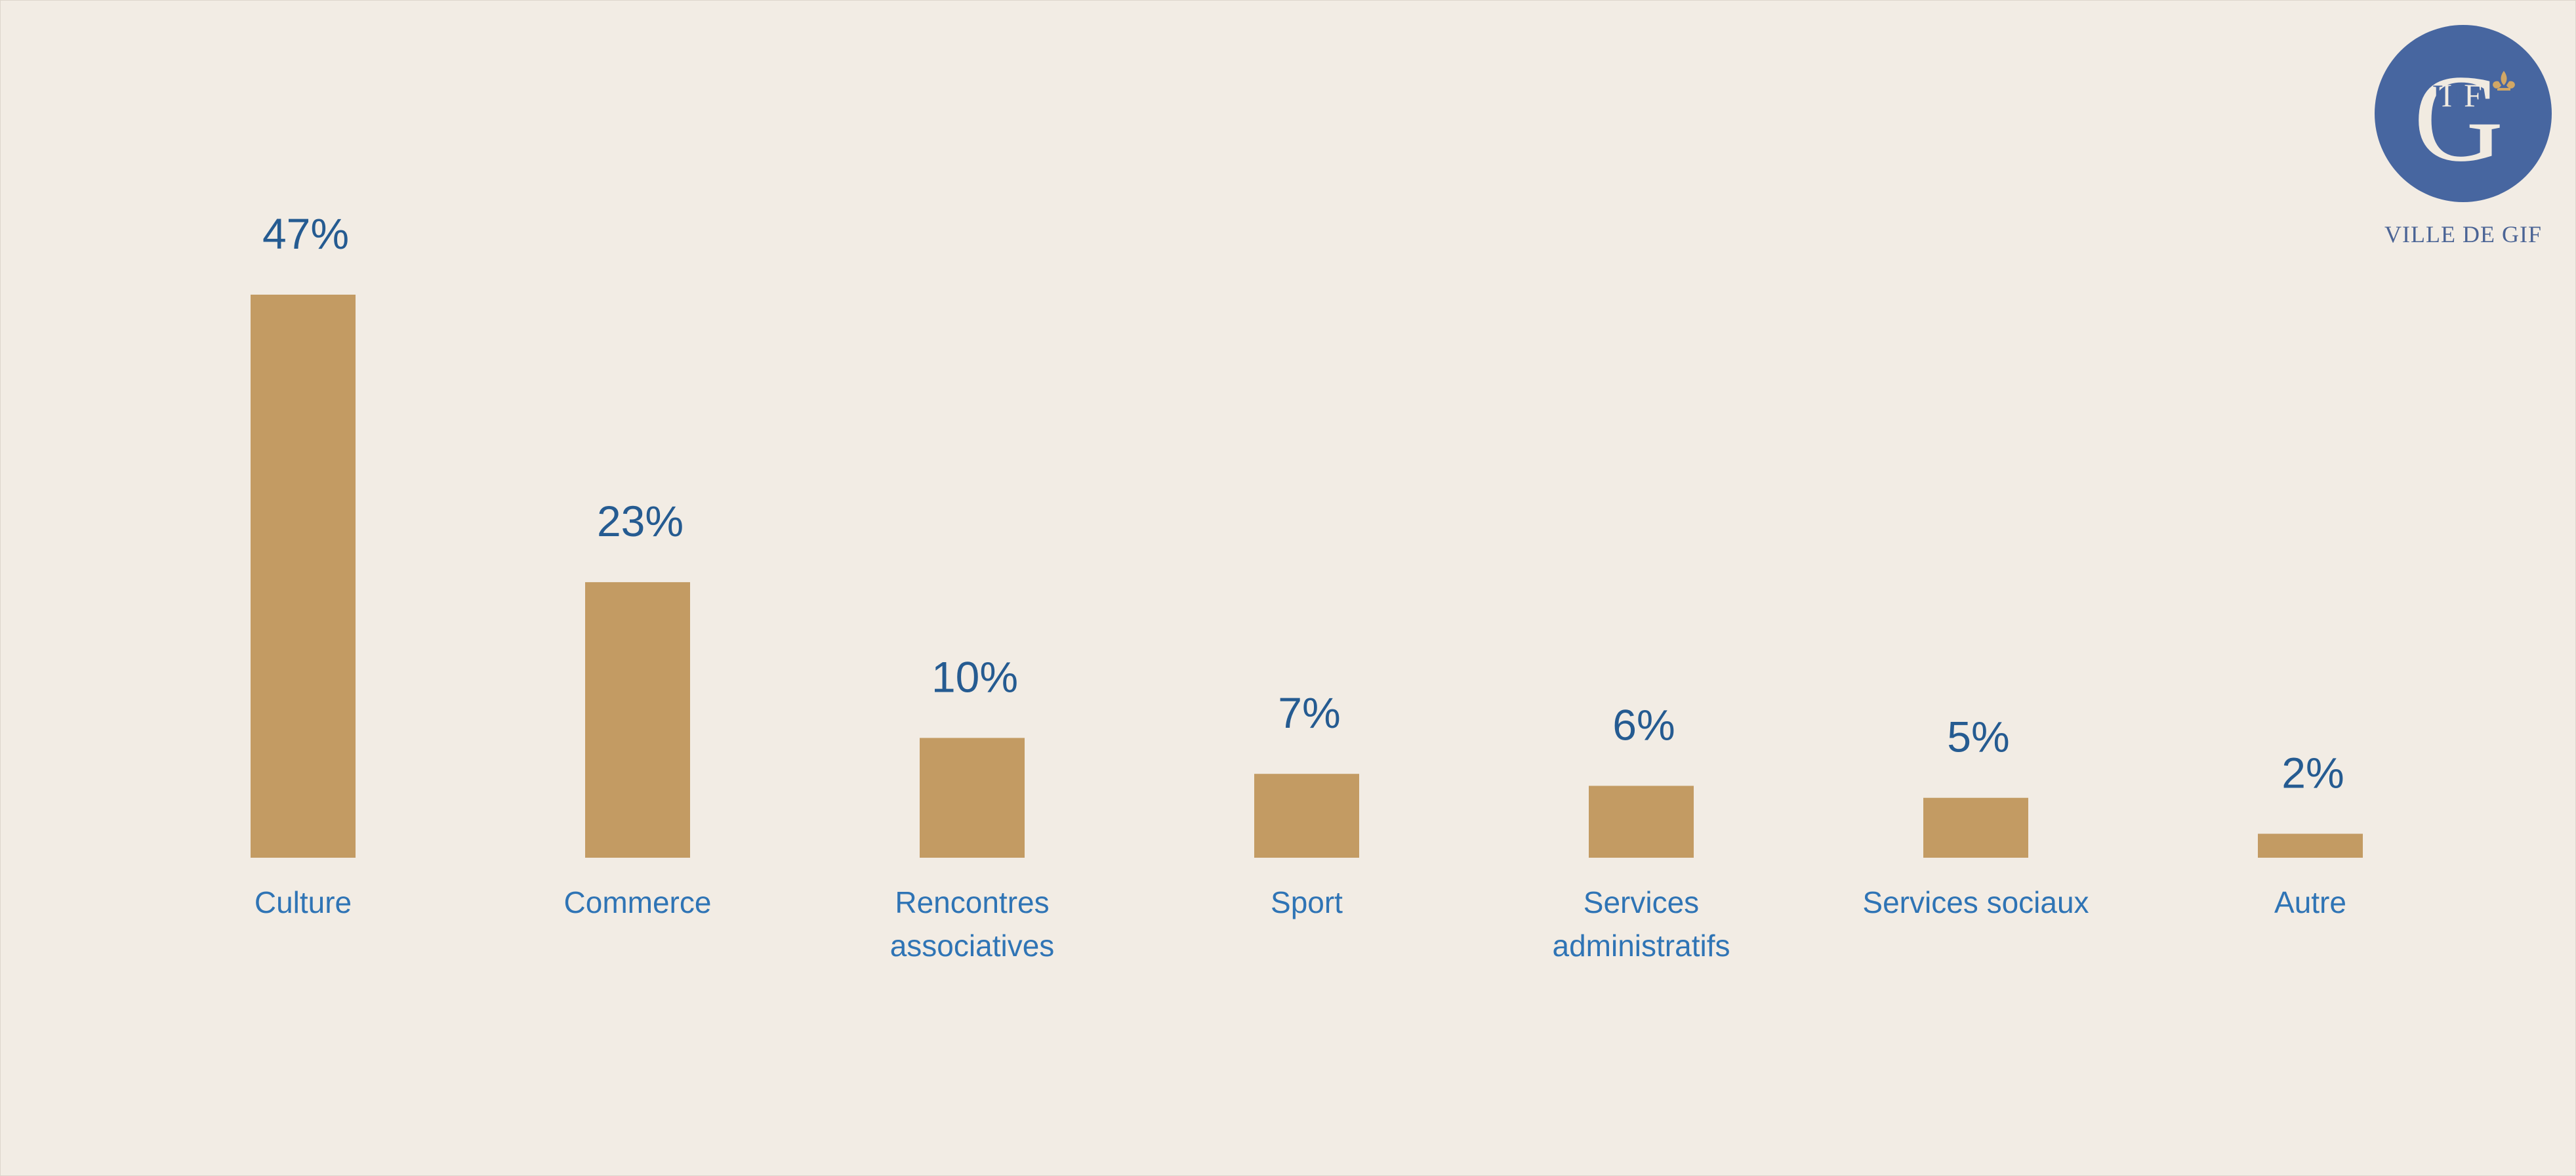 The image size is (2576, 1176). I want to click on city-logo: G I F I F VILLE DE GIF, so click(2463, 143).